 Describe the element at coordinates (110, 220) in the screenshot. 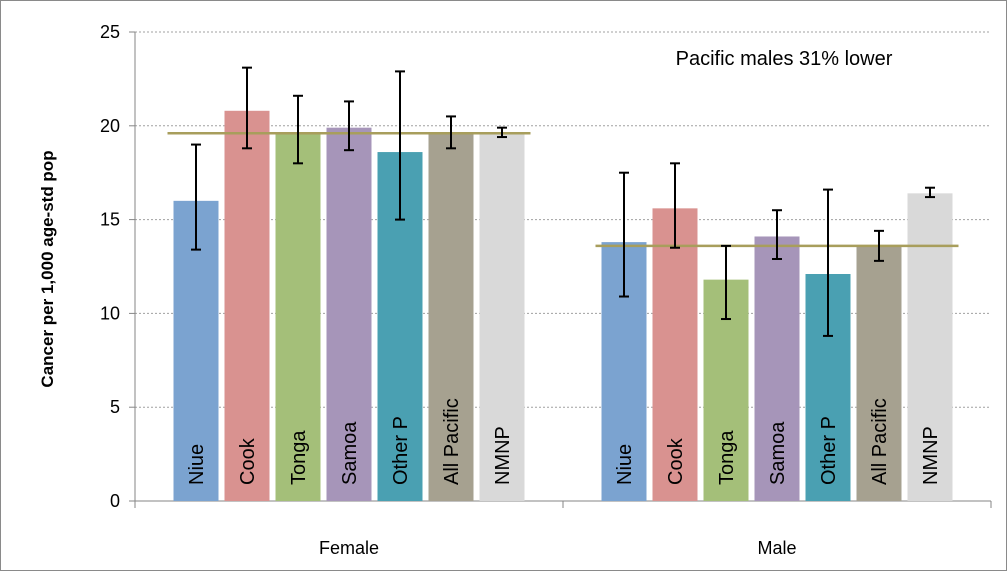

I see `y-tick-label: 15` at that location.